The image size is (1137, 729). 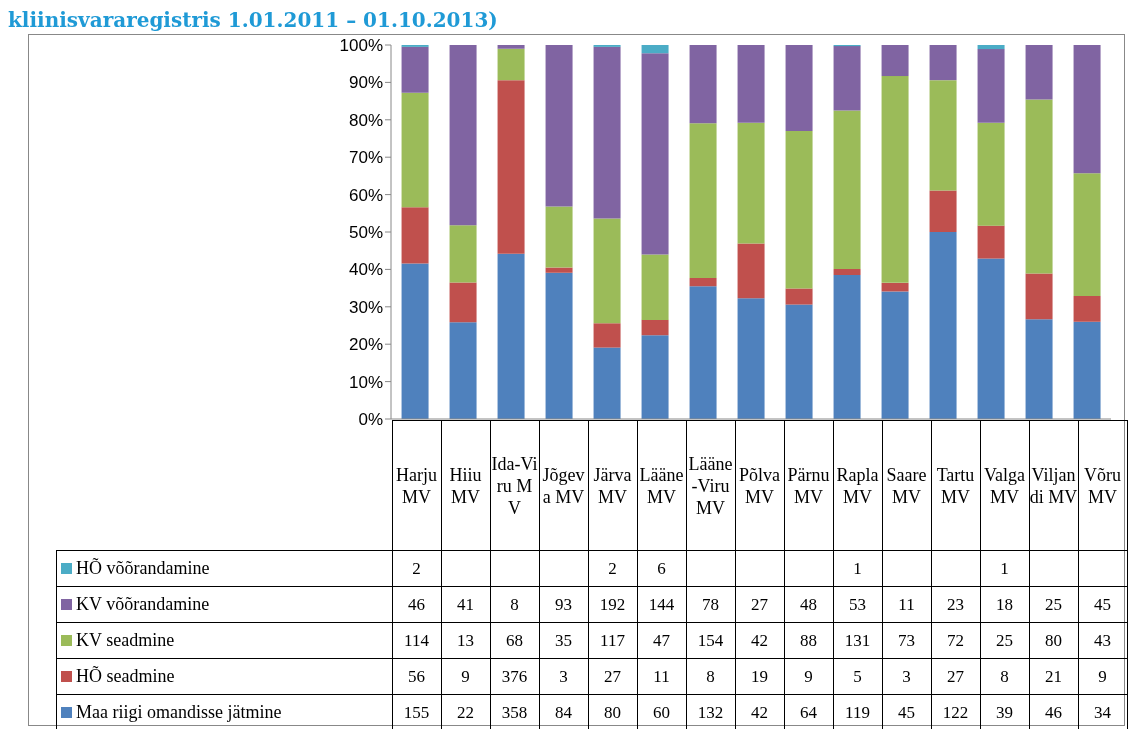 I want to click on text: 43, so click(x=1102, y=640).